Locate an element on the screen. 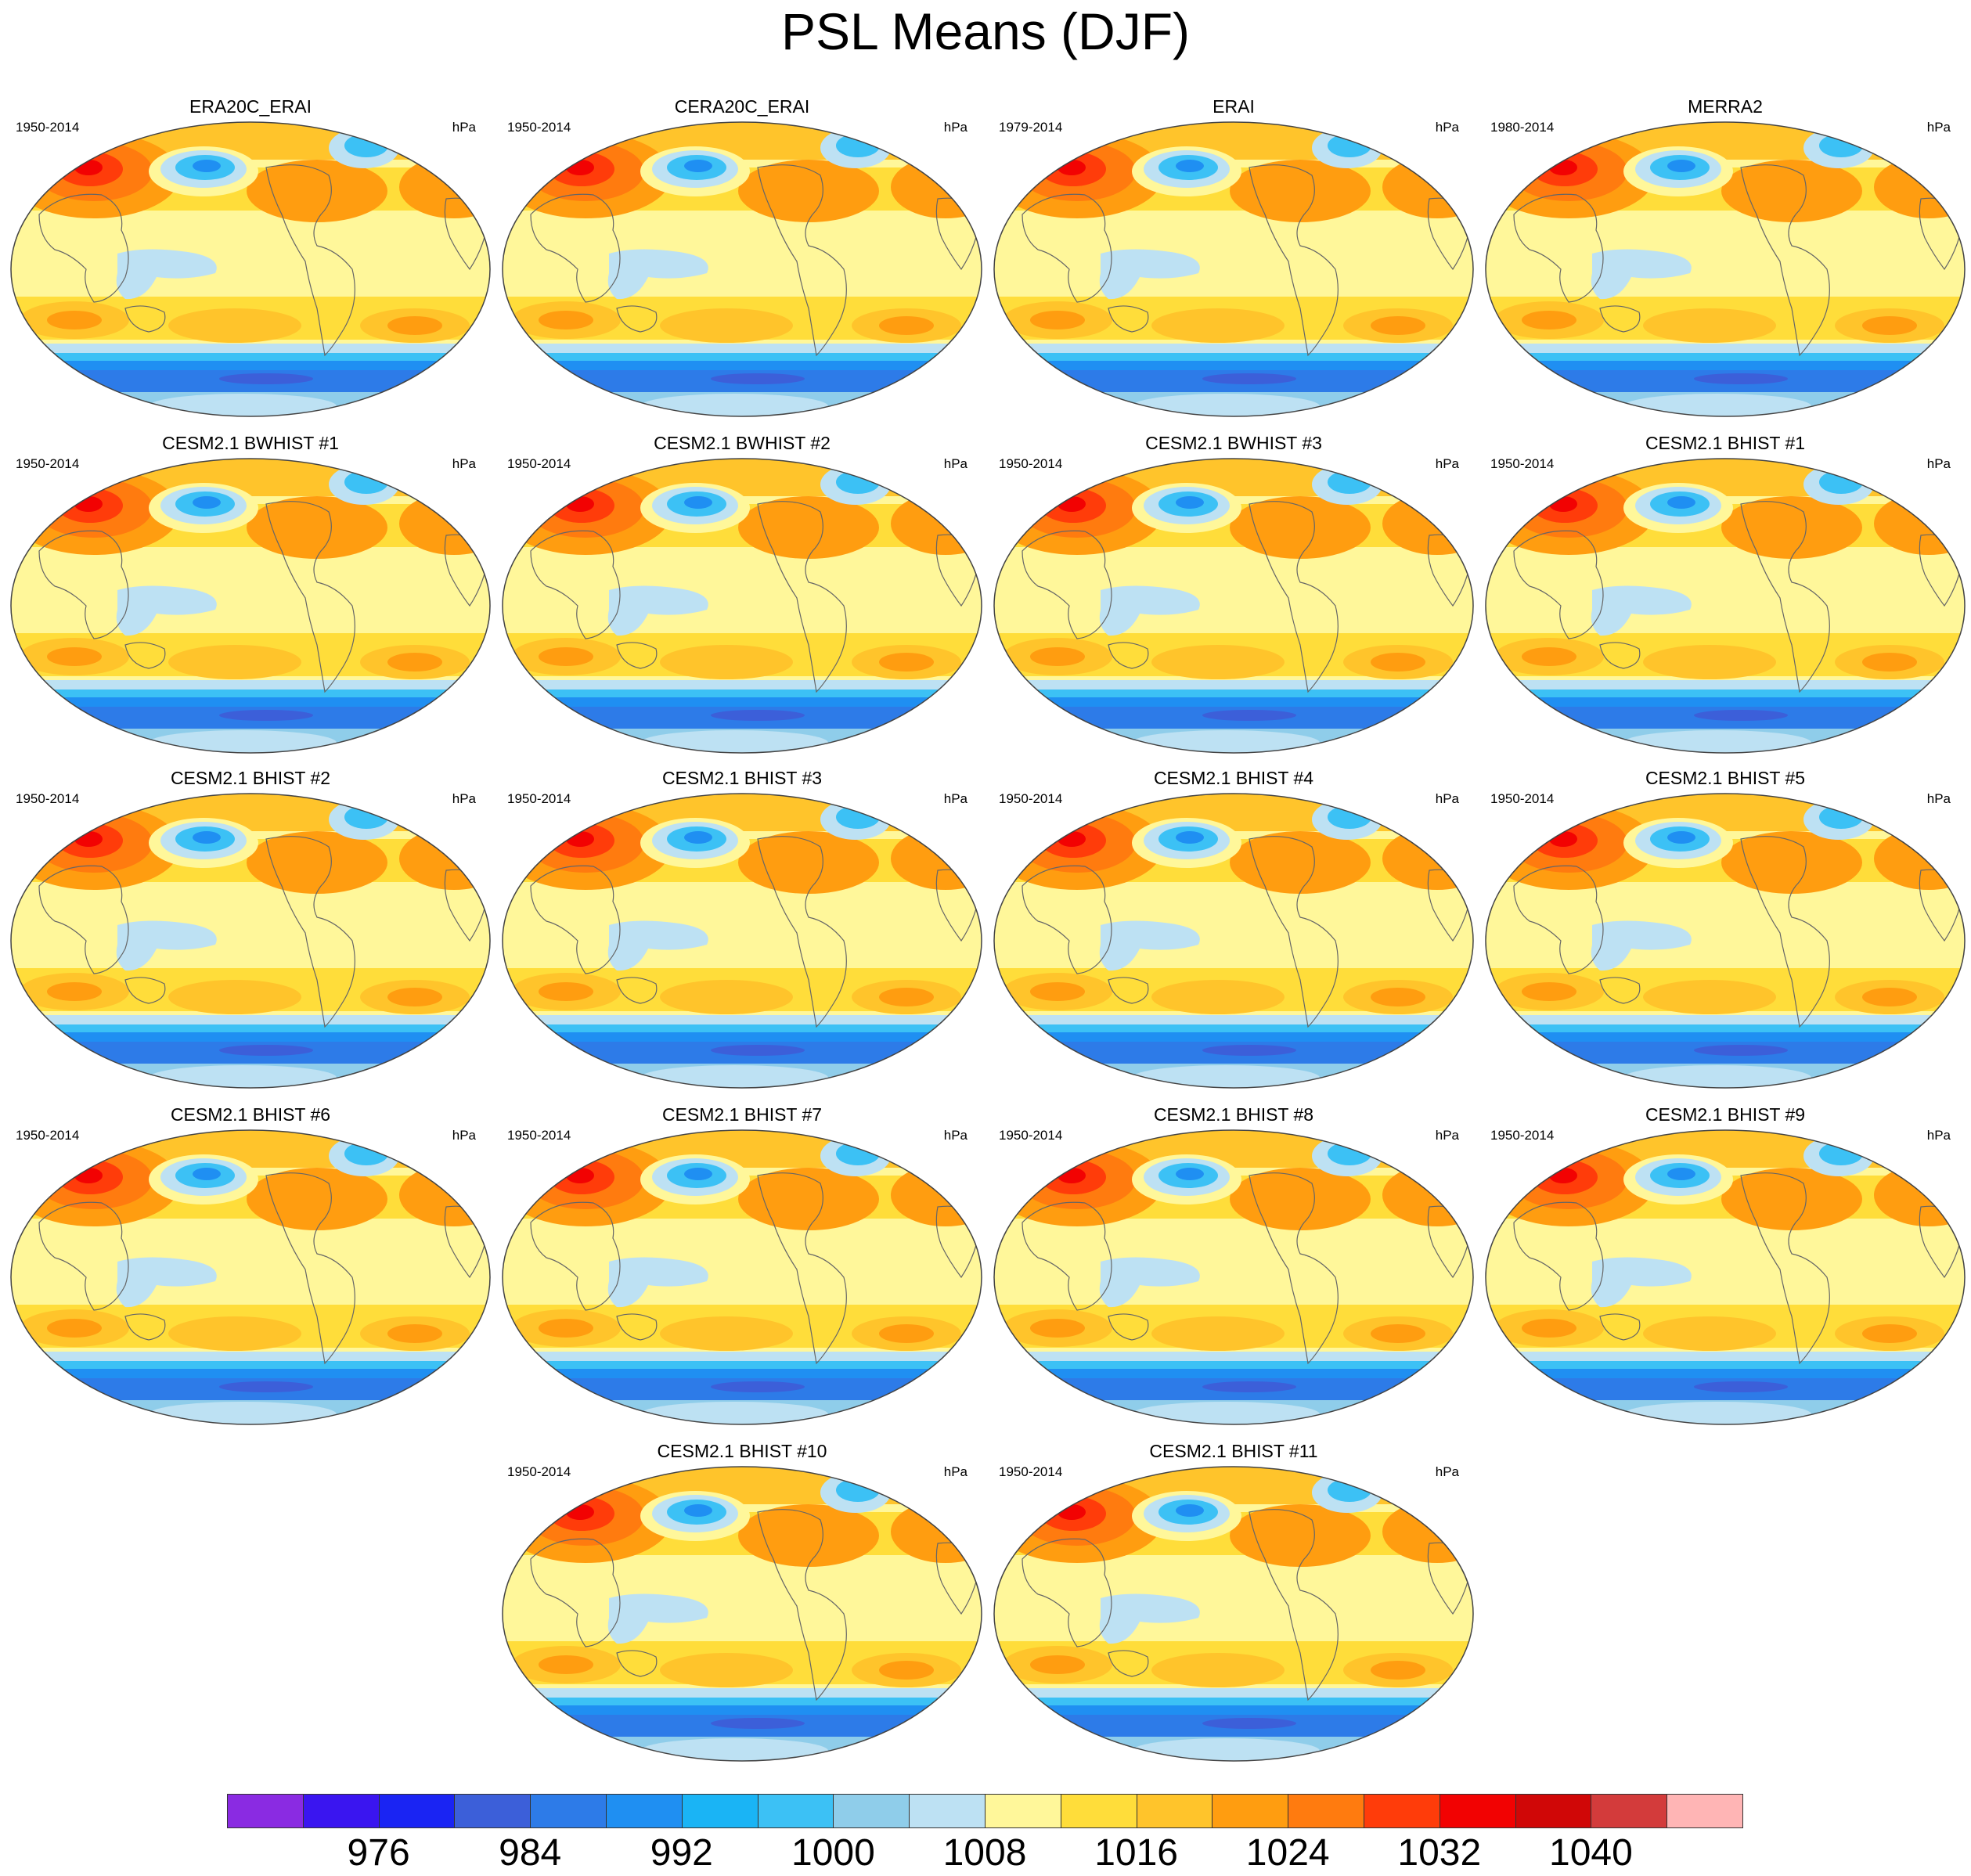 This screenshot has height=1876, width=1971. map-panel: CESM2.1 BHIST #4 1950-2014 hPa is located at coordinates (1233, 929).